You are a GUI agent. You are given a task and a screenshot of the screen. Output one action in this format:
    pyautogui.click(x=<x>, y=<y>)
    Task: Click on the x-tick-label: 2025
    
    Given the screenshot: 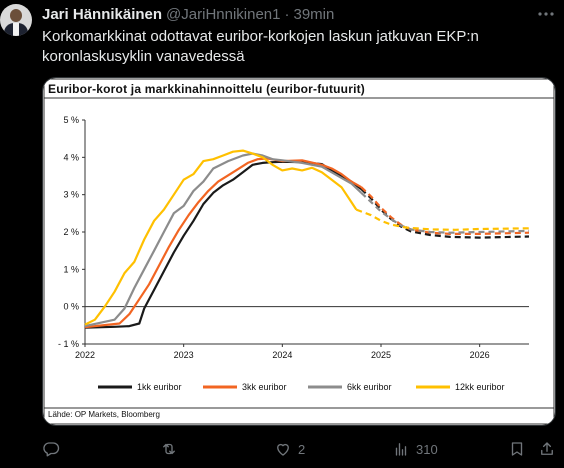 What is the action you would take?
    pyautogui.click(x=381, y=355)
    